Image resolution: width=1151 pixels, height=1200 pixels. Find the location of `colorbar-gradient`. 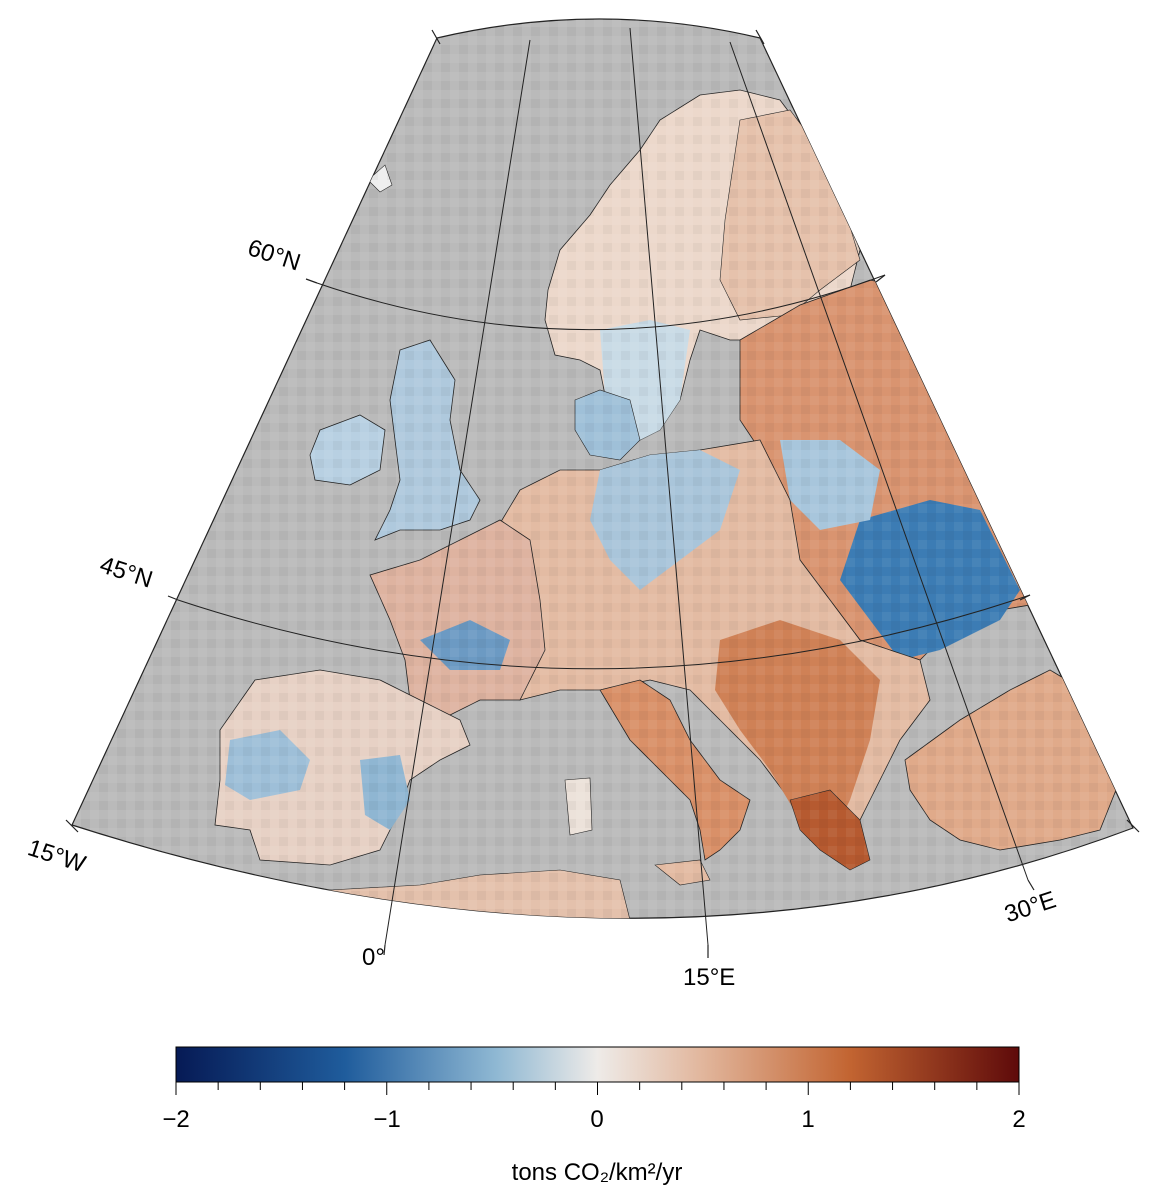

colorbar-gradient is located at coordinates (597, 1064).